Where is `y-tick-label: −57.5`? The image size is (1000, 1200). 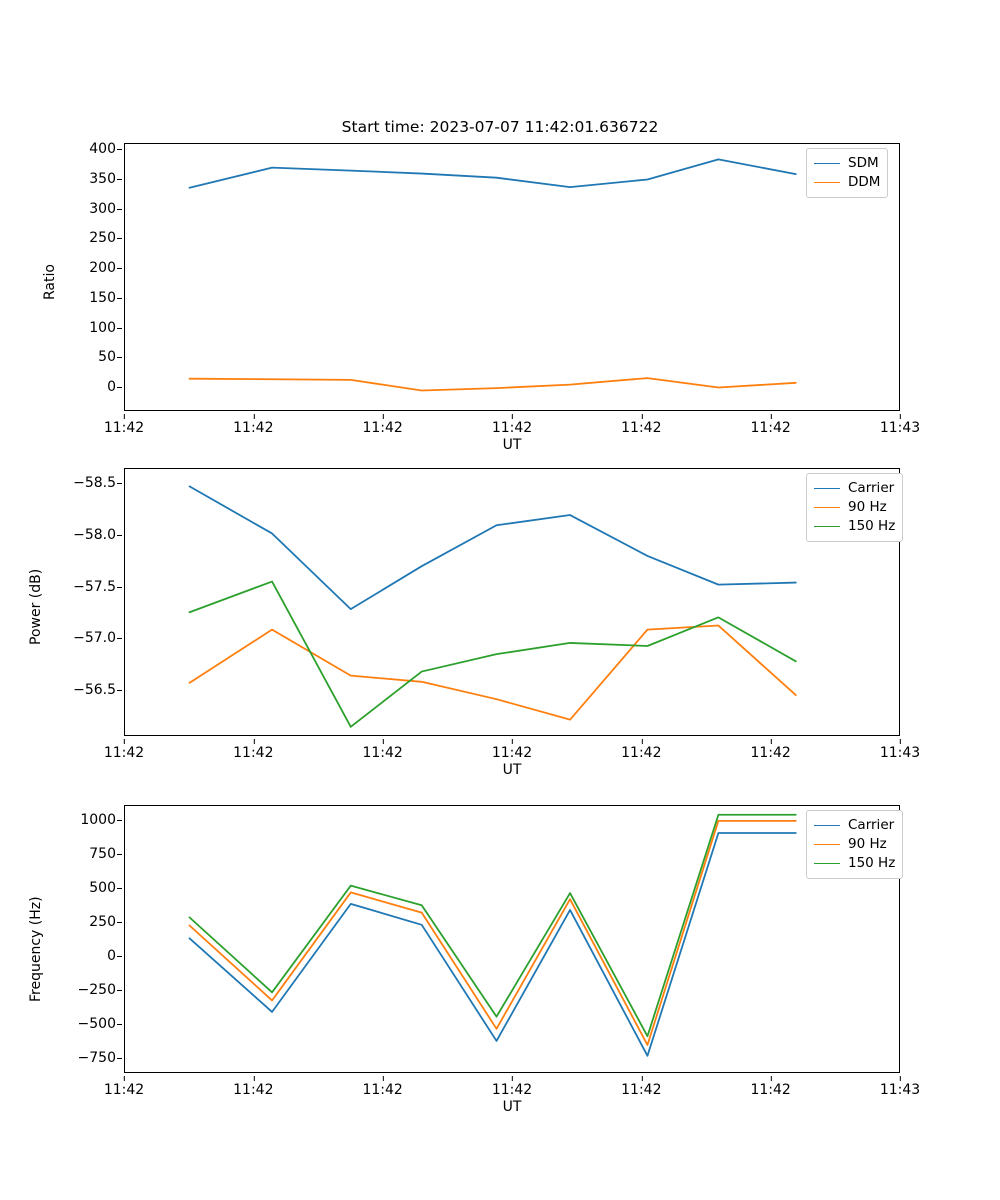
y-tick-label: −57.5 is located at coordinates (81, 587).